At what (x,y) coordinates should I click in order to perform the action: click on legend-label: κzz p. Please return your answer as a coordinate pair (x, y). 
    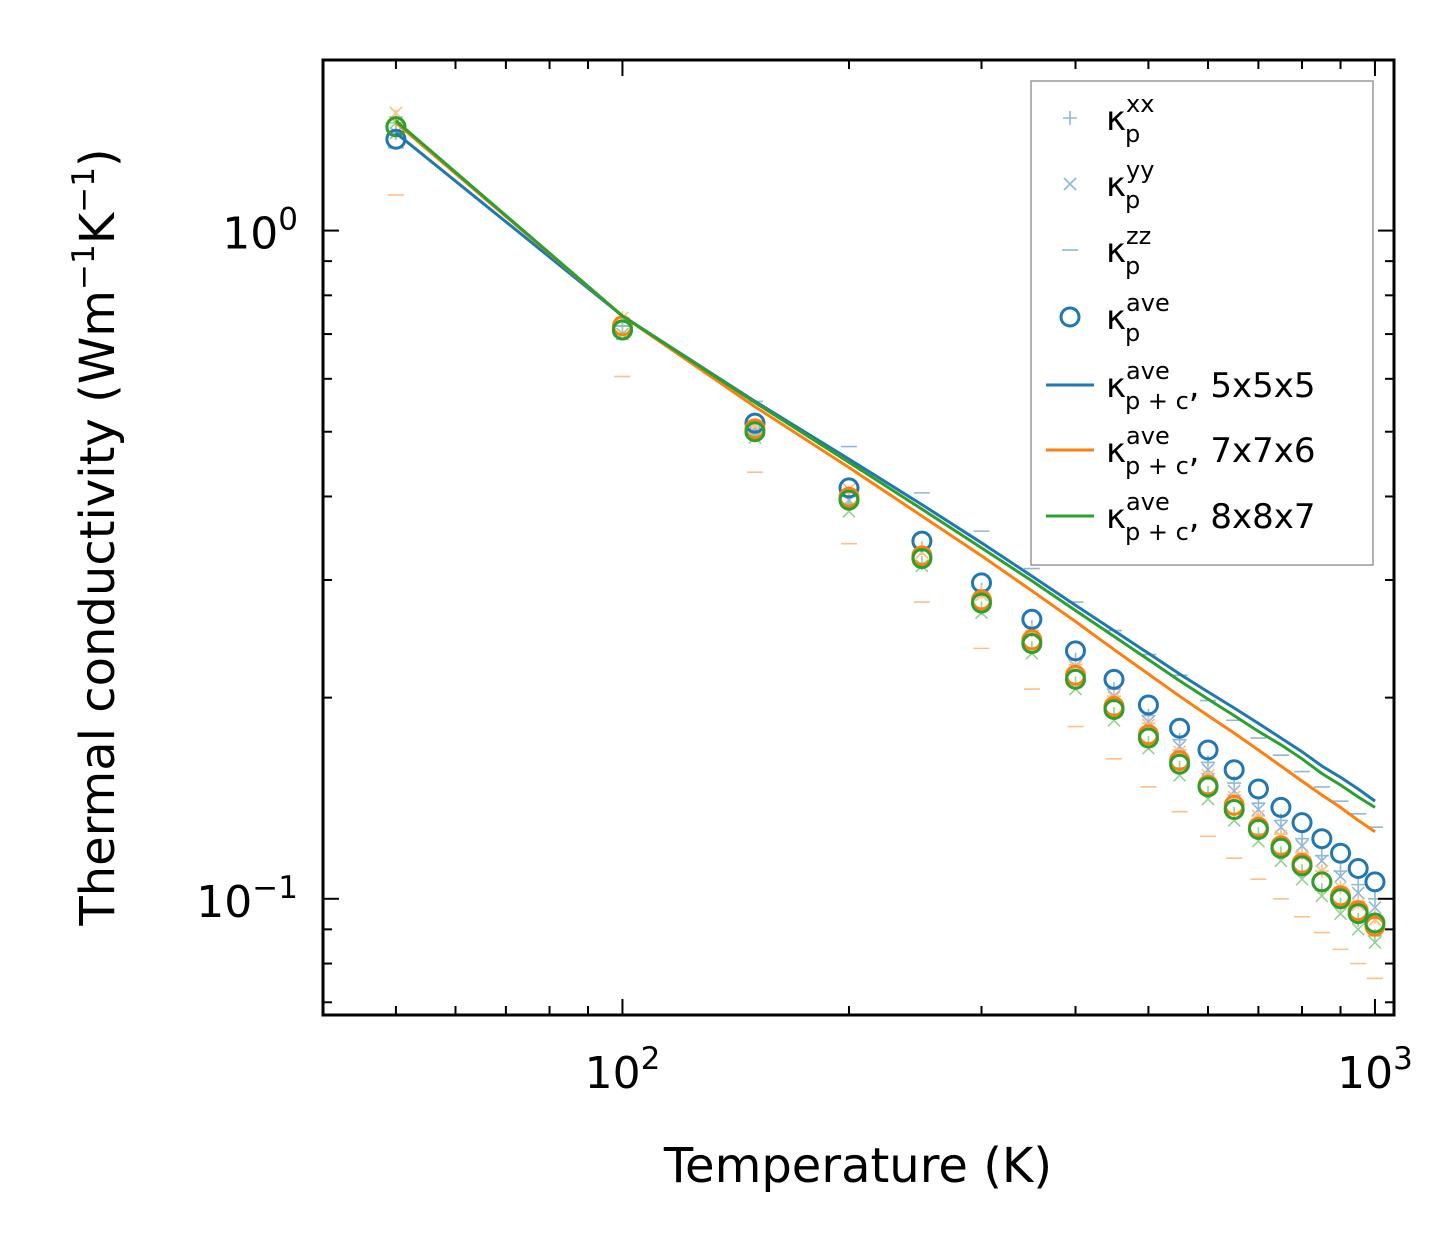
    Looking at the image, I should click on (1128, 251).